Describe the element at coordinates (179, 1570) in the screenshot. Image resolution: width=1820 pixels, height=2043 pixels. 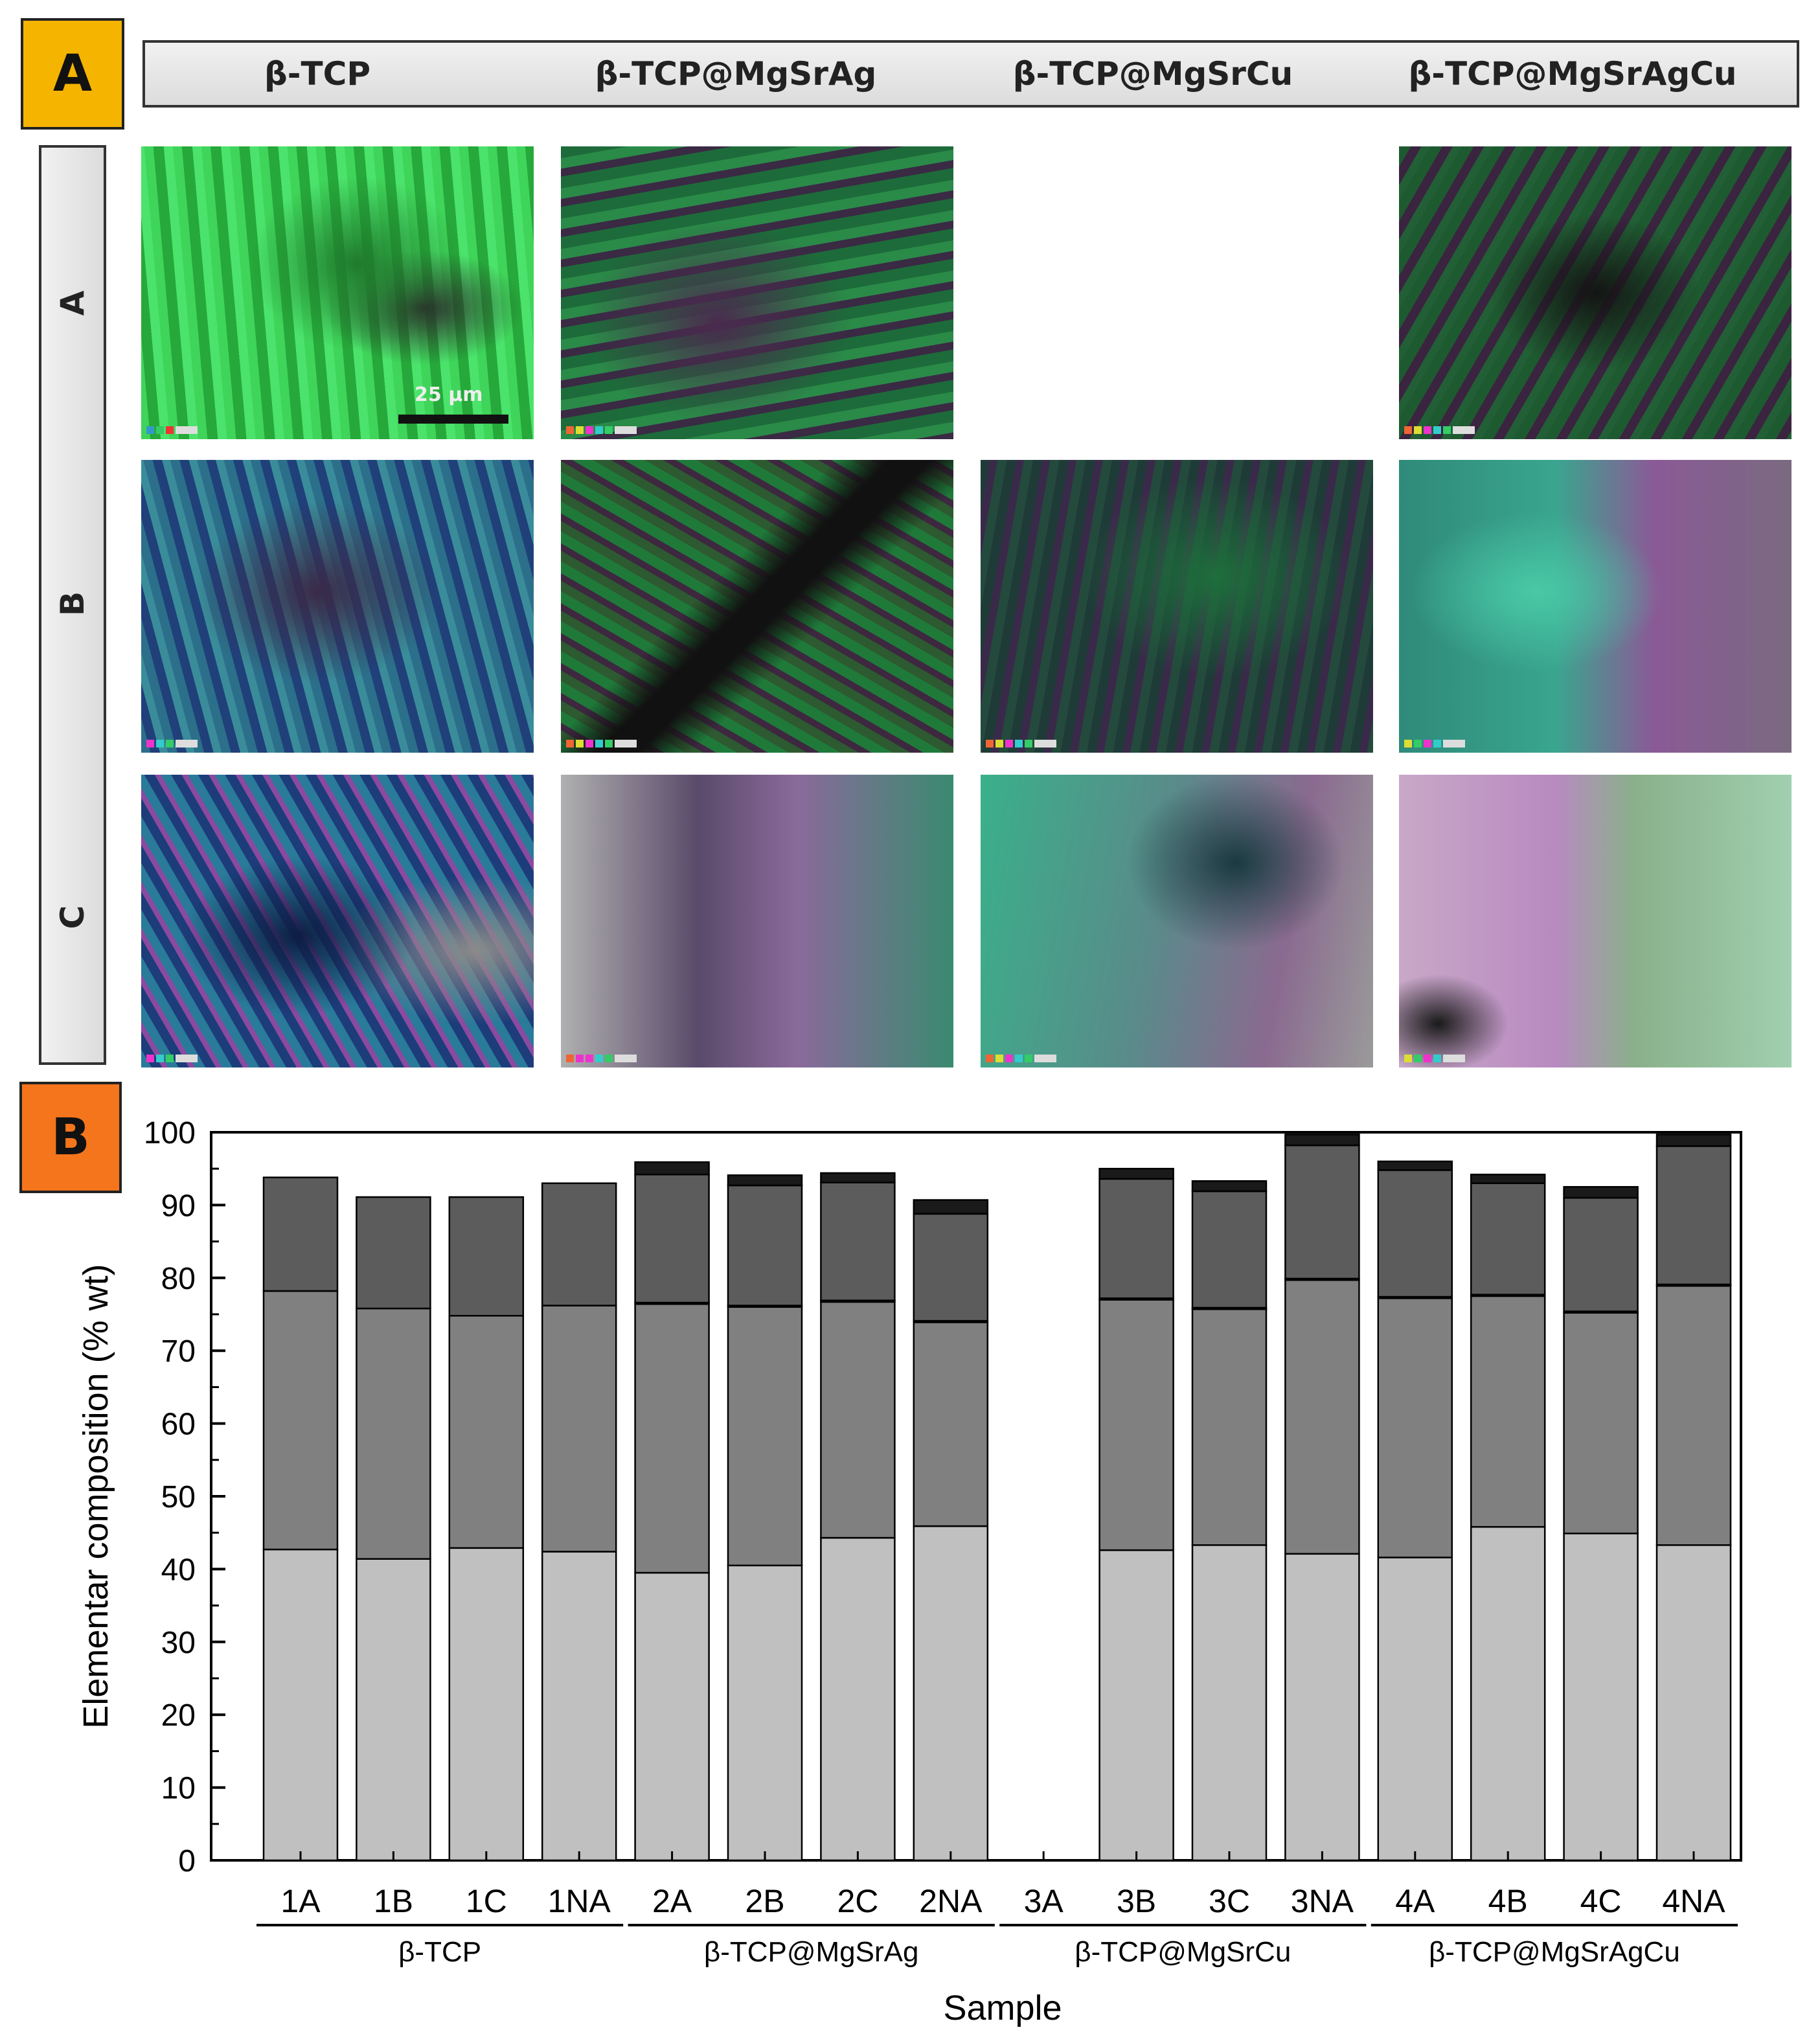
I see `y-tick-label: 40` at that location.